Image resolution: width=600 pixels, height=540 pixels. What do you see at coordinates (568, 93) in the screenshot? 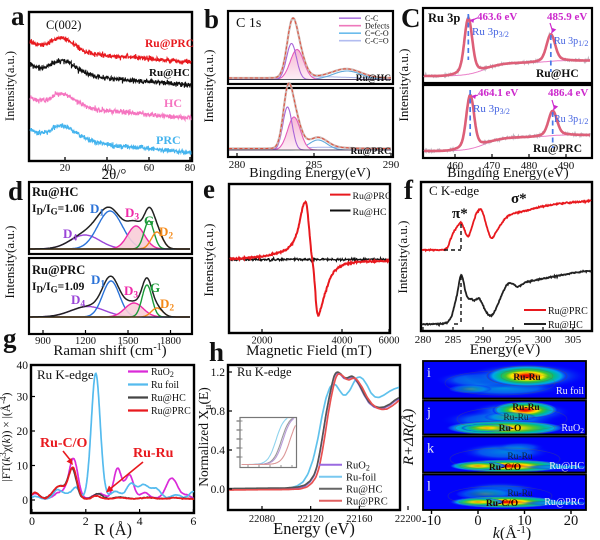
I see `svg-text: 486.4 eV` at bounding box center [568, 93].